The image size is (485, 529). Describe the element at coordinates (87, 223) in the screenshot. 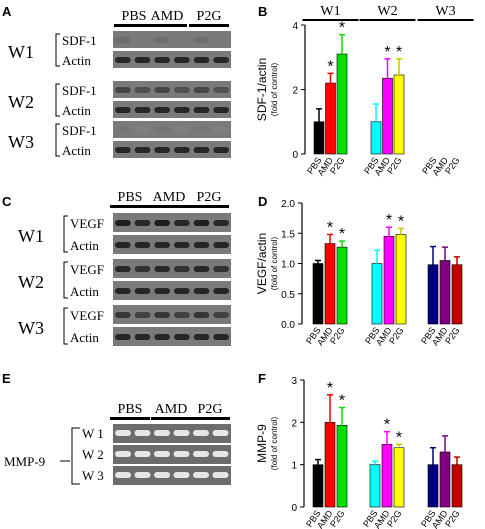

I see `band-label: VEGF` at that location.